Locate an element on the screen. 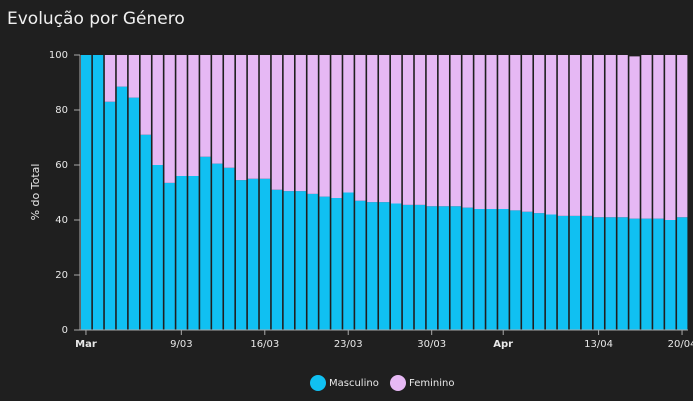 This screenshot has height=401, width=693. x-tick-label: 9/03 is located at coordinates (181, 344).